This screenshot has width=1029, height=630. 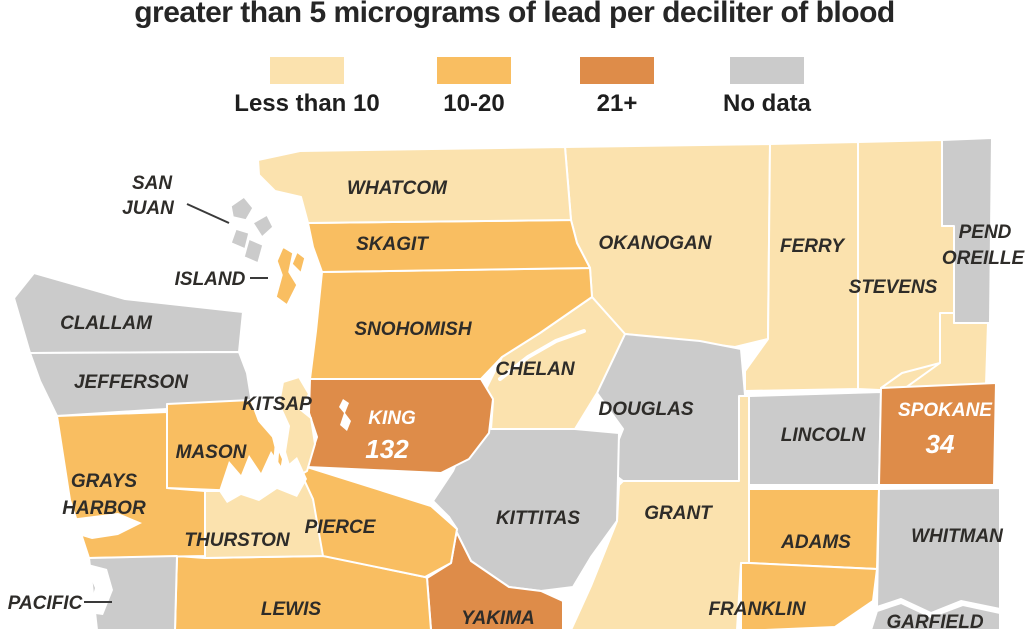 What do you see at coordinates (542, 355) in the screenshot?
I see `lake-chelan-water` at bounding box center [542, 355].